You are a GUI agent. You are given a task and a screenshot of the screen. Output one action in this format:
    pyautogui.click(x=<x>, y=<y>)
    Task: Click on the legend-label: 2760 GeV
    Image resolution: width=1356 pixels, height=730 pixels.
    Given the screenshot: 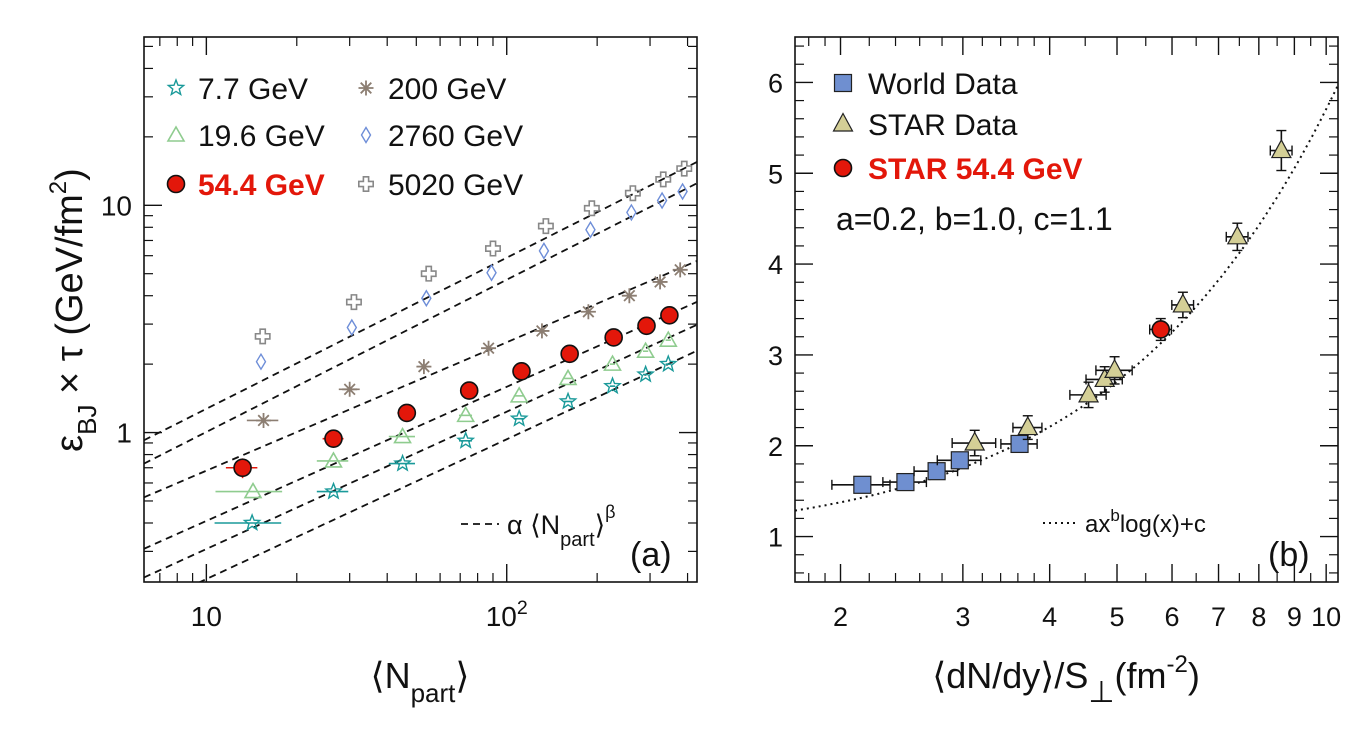 What is the action you would take?
    pyautogui.click(x=455, y=136)
    